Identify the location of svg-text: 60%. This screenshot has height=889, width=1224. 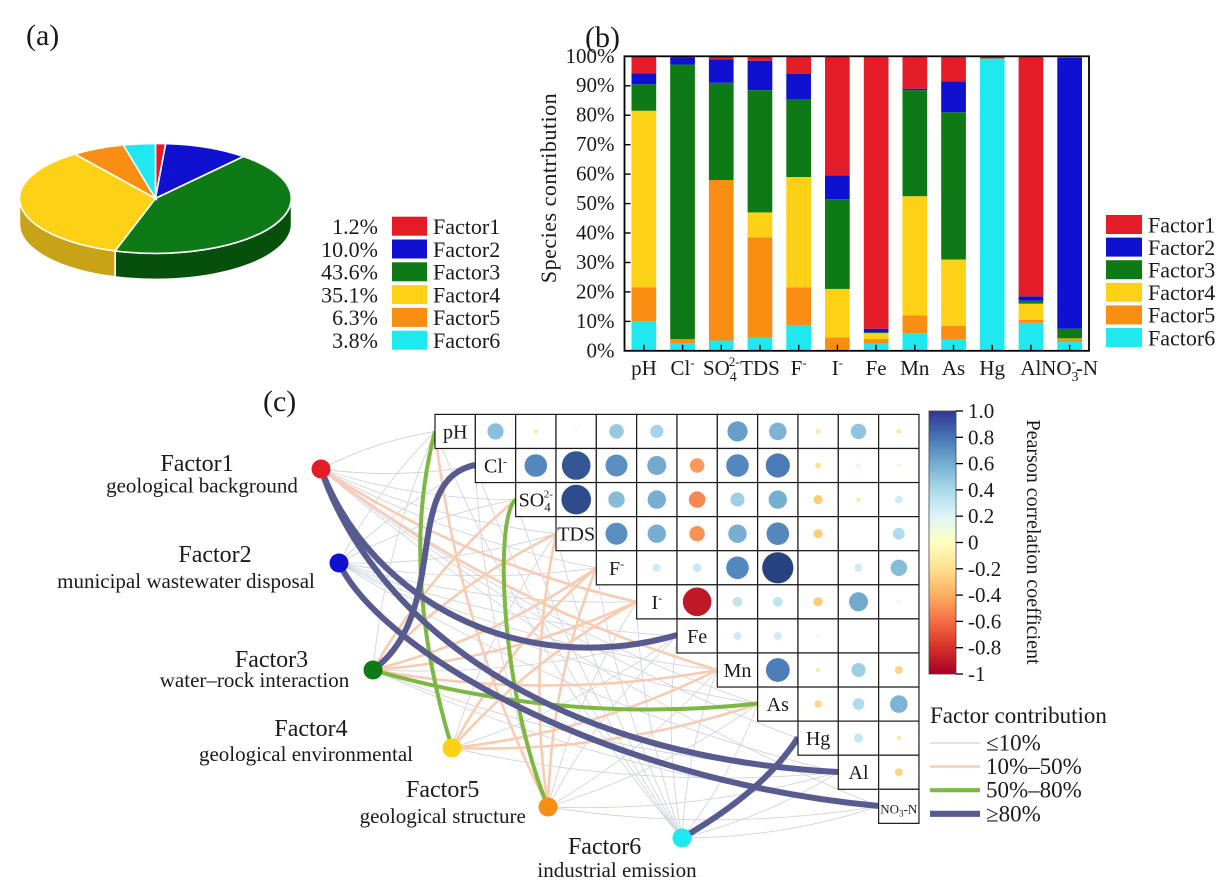
(595, 174).